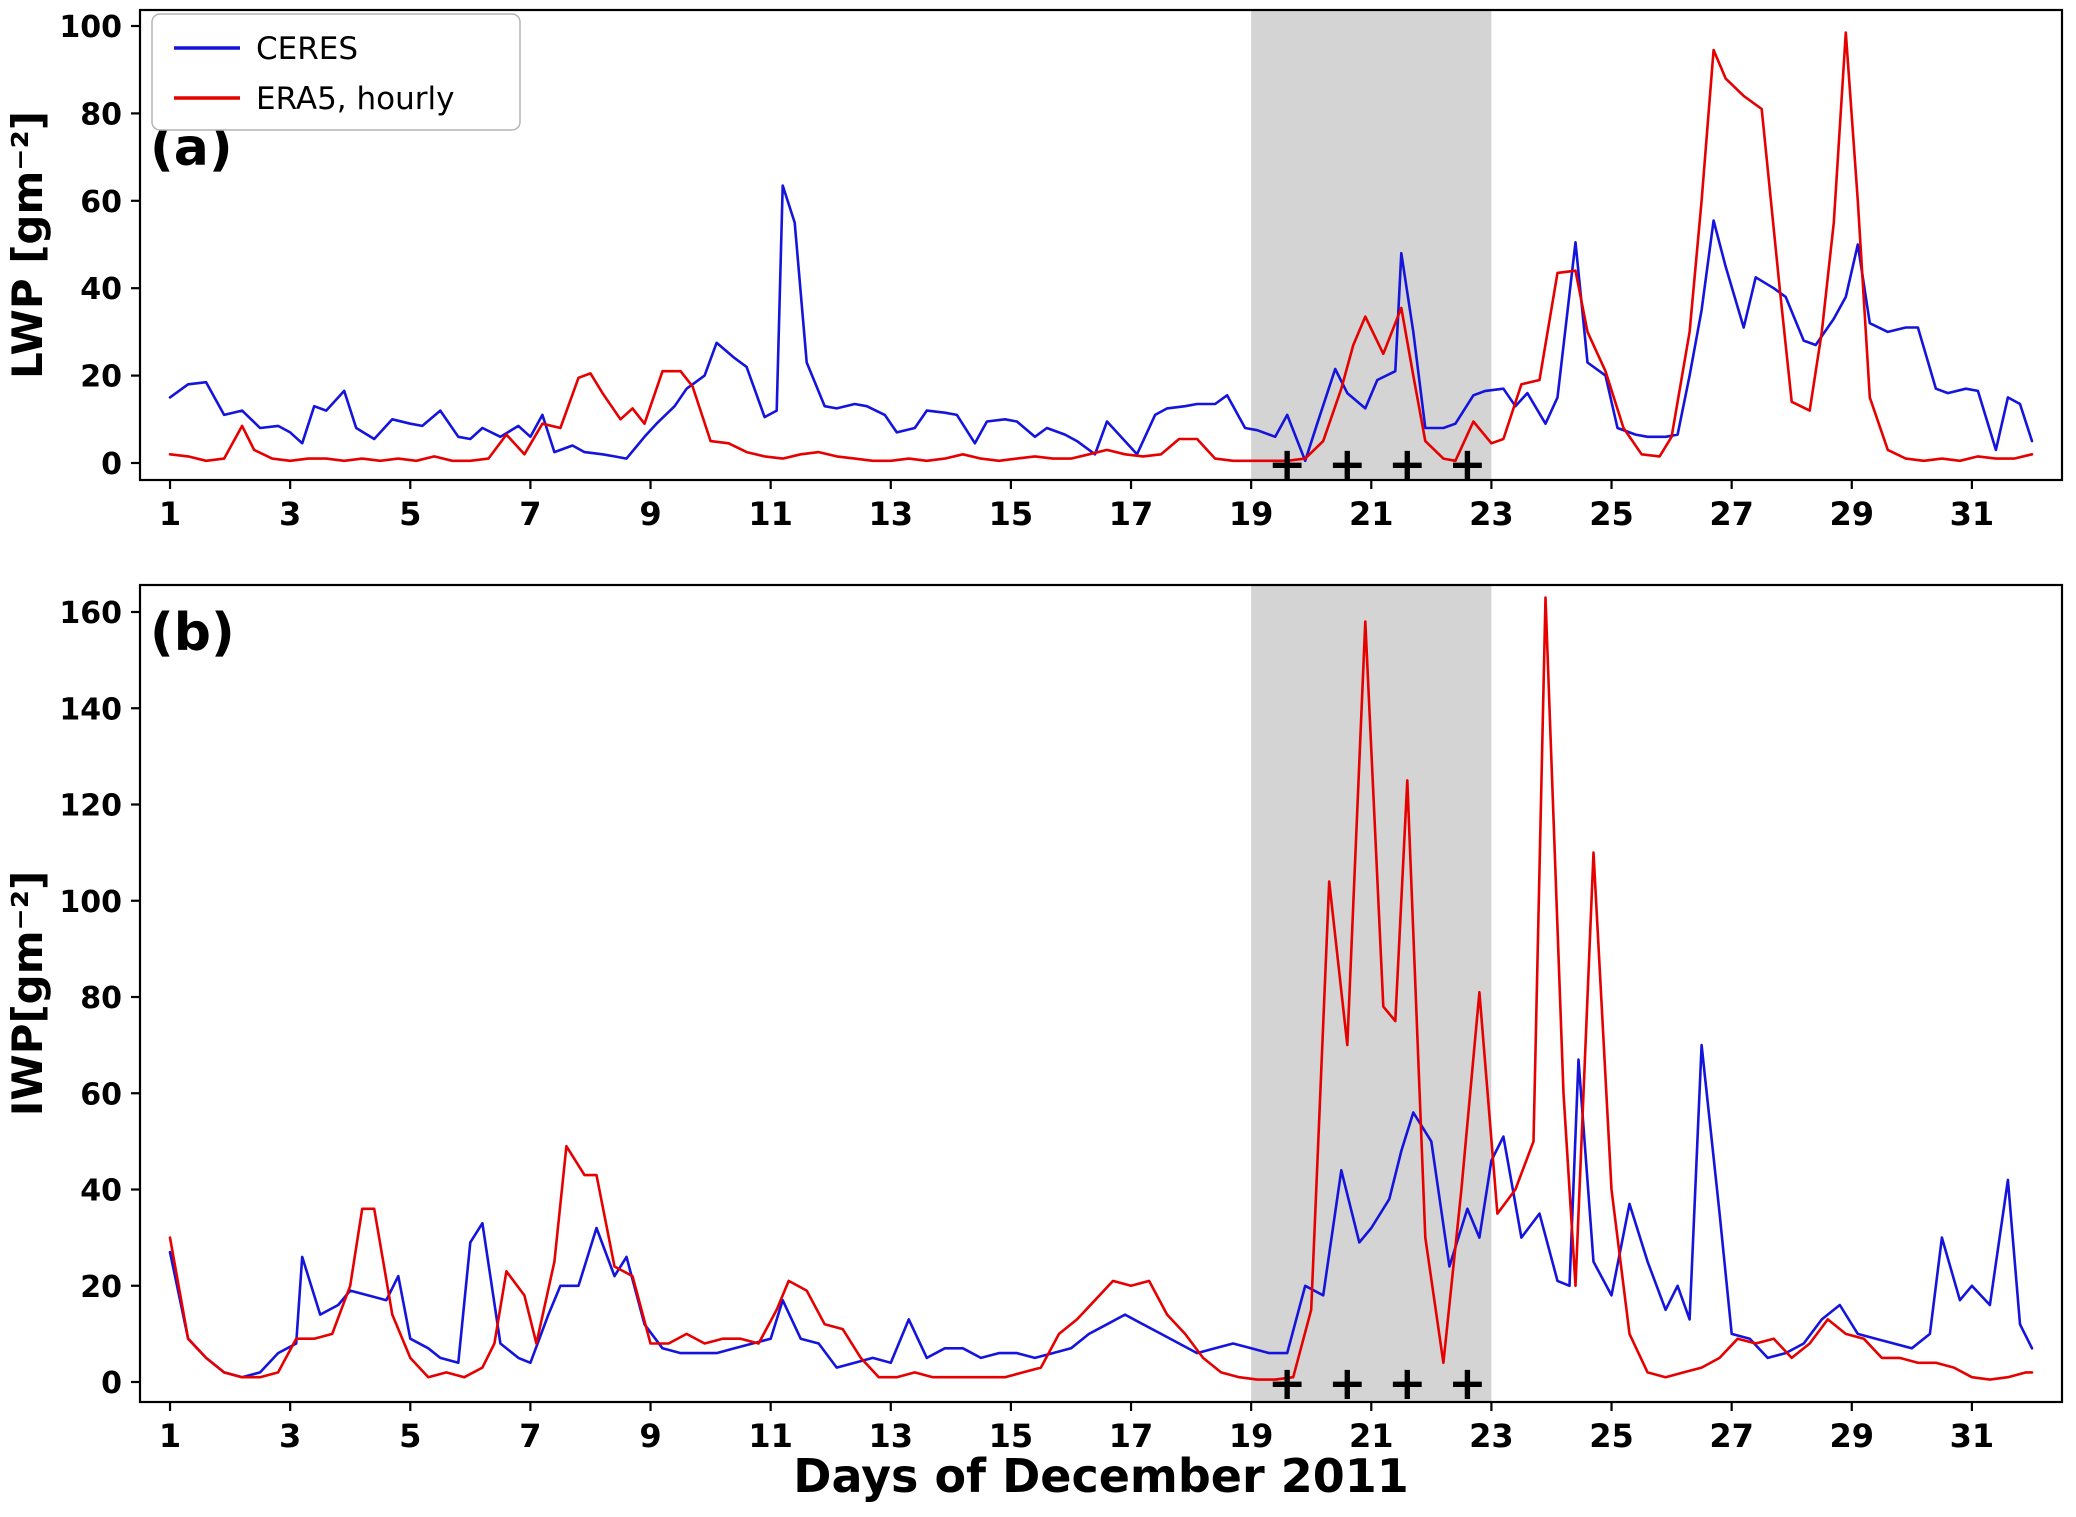 This screenshot has width=2076, height=1517. I want to click on y-tick-label: 140, so click(90, 709).